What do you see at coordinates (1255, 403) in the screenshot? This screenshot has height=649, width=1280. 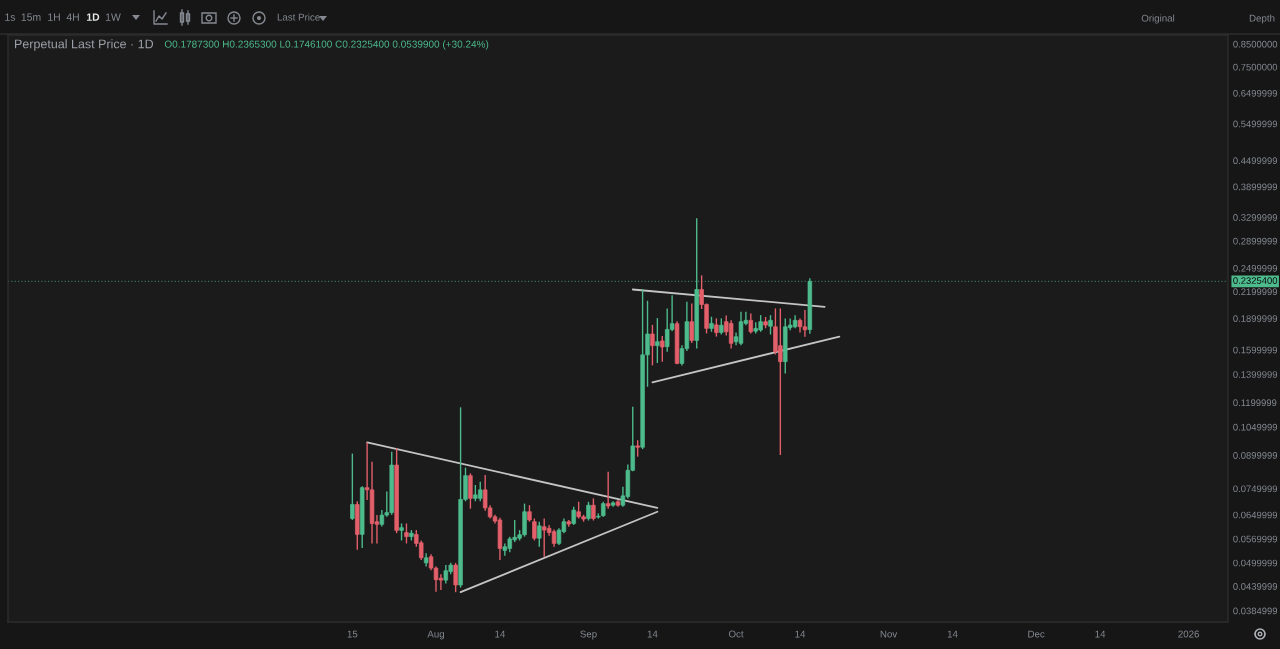 I see `y-tick-label: 0.1199999` at bounding box center [1255, 403].